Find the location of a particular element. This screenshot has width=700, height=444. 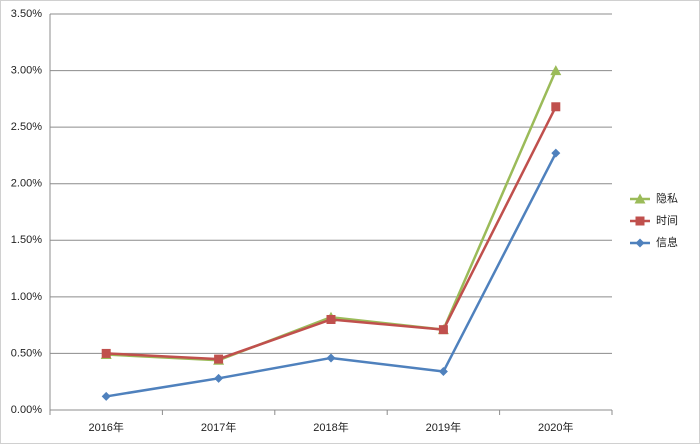

y-tick-label: 3.00% is located at coordinates (26, 70).